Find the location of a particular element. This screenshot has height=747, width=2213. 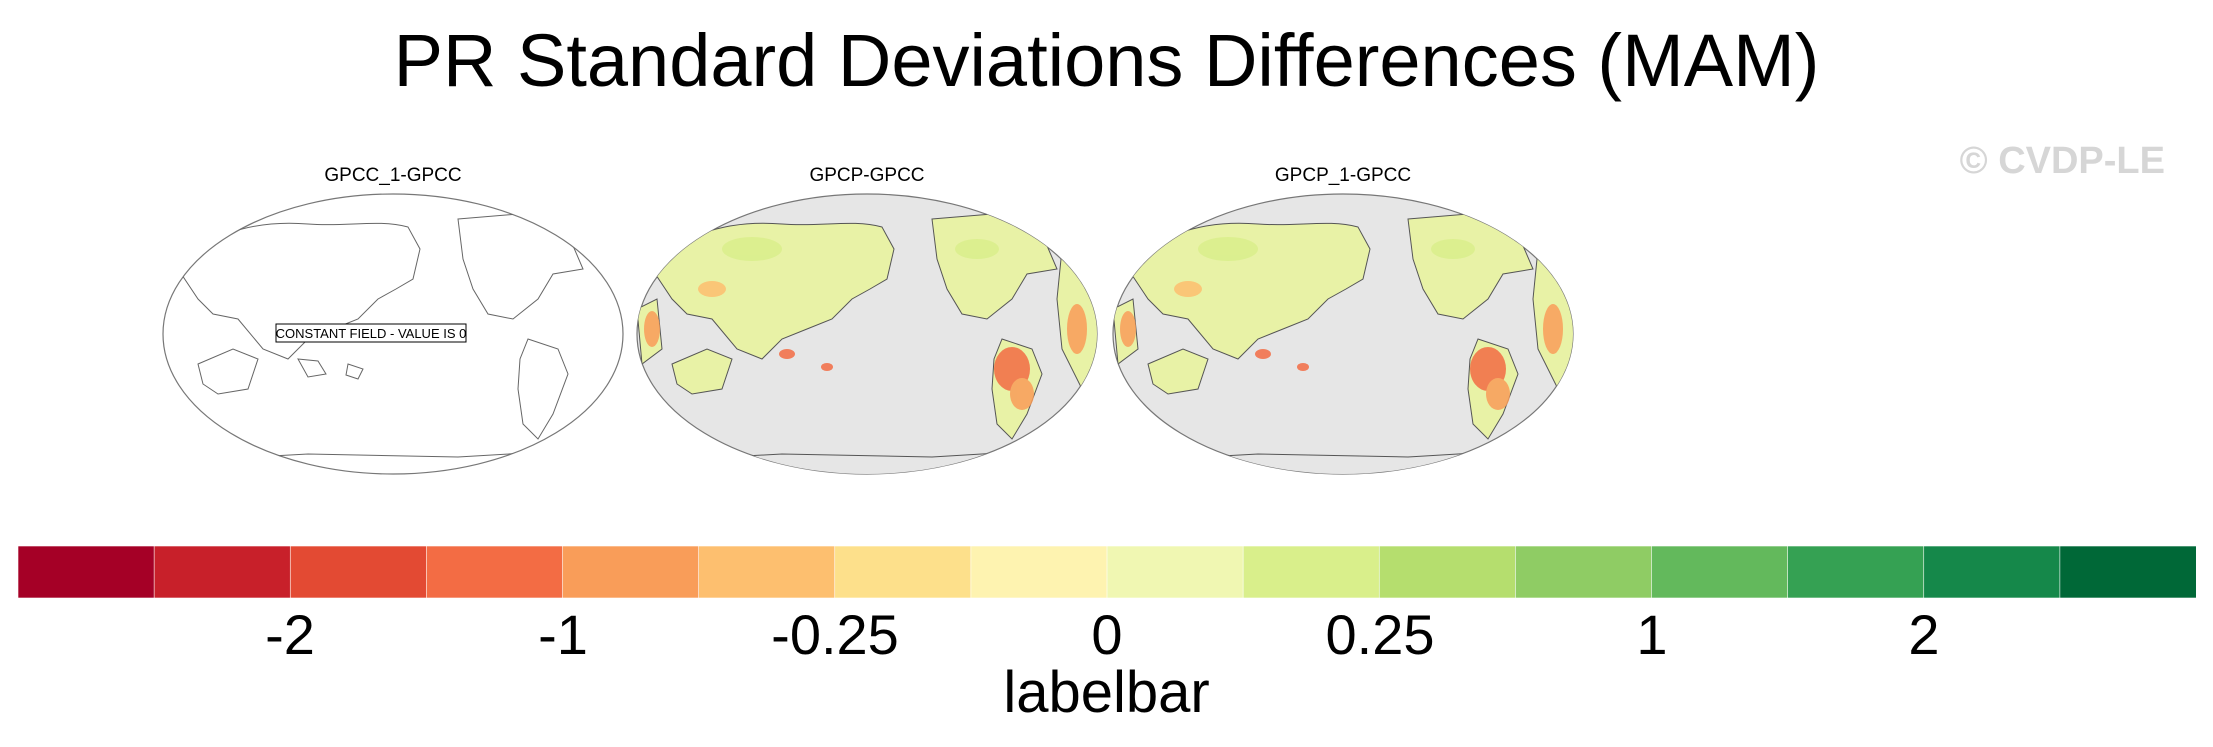

panel-title: GPCC_1-GPCC is located at coordinates (393, 175).